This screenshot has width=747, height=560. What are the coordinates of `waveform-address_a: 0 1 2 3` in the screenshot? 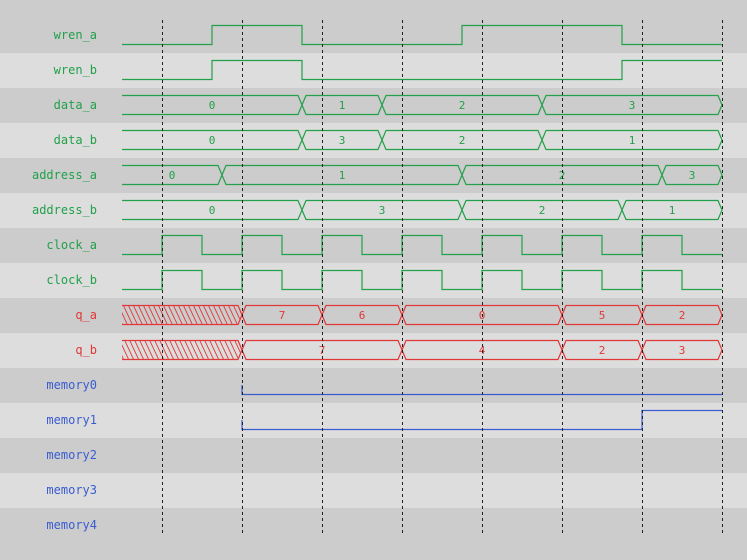 It's located at (422, 175).